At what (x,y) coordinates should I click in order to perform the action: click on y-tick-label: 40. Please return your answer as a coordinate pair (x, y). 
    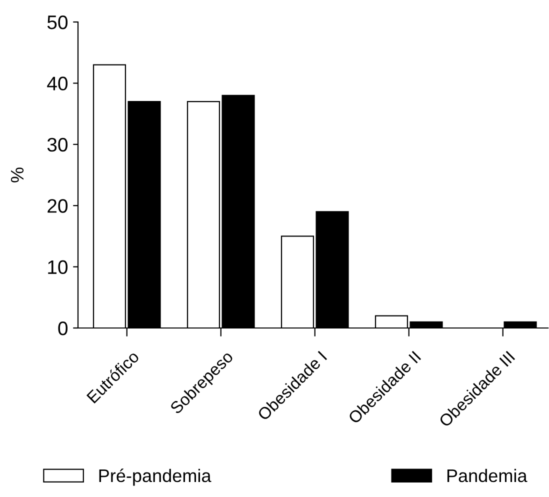
    Looking at the image, I should click on (57, 83).